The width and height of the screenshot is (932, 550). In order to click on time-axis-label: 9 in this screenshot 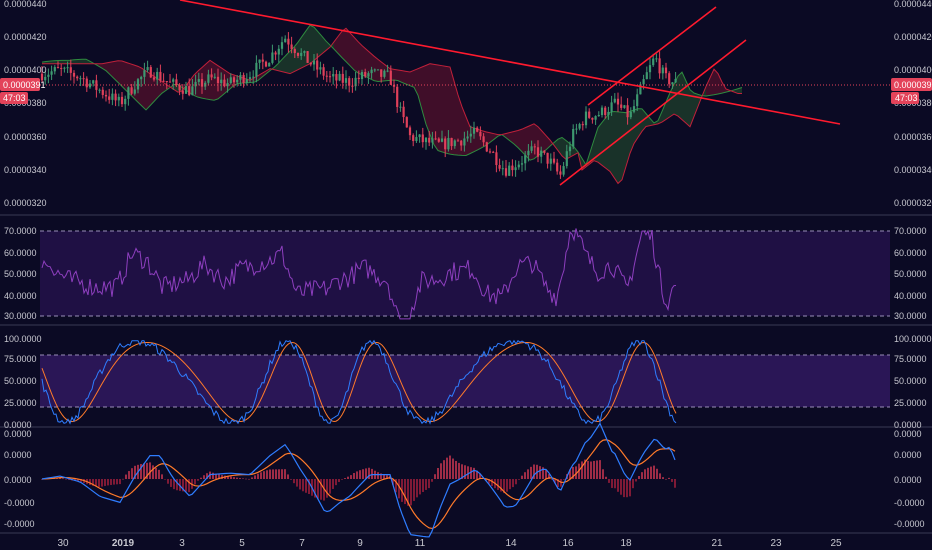, I will do `click(360, 543)`.